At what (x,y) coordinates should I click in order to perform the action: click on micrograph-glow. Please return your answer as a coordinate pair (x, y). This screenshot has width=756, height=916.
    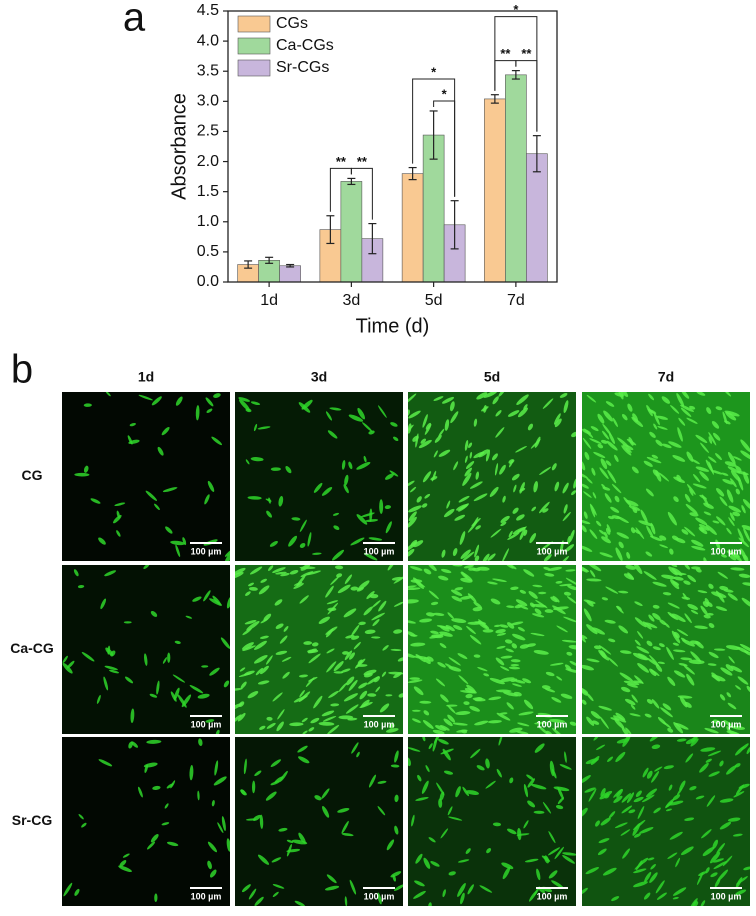
    Looking at the image, I should click on (319, 476).